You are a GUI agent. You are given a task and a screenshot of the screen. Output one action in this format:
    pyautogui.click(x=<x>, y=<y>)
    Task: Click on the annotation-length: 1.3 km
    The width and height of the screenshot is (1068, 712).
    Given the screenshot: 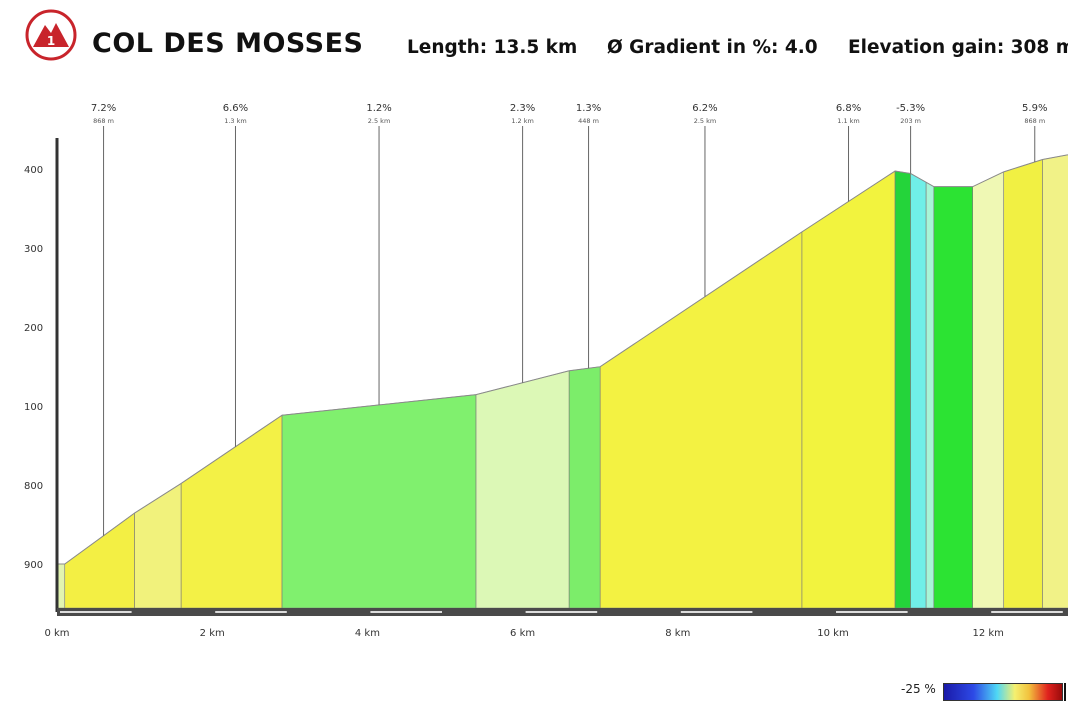 What is the action you would take?
    pyautogui.click(x=235, y=121)
    